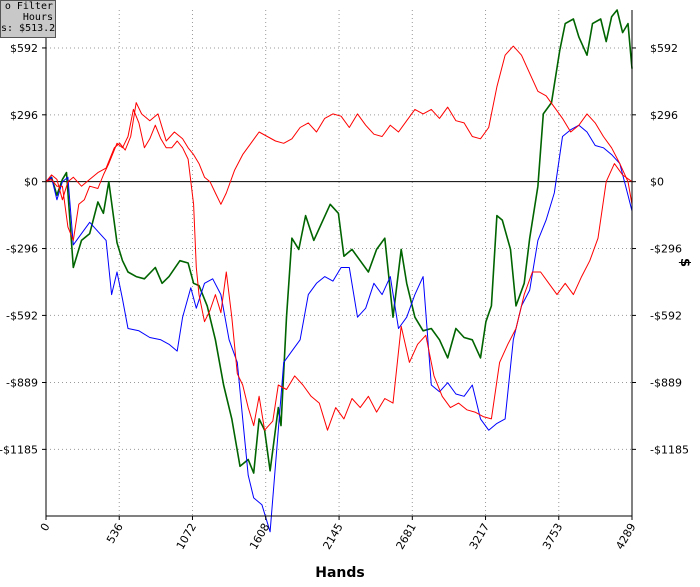 The image size is (700, 587). Describe the element at coordinates (37, 17) in the screenshot. I see `info-box-line-2: Hours` at that location.